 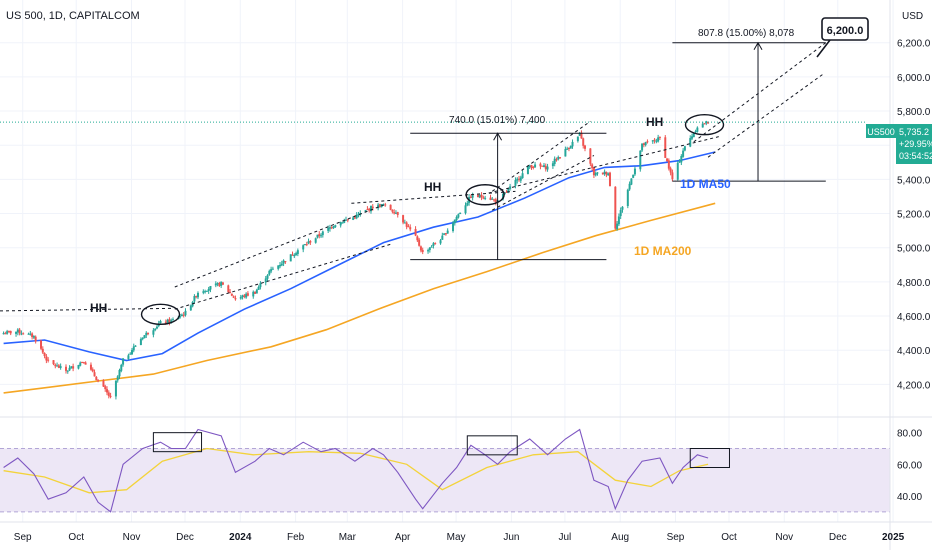 What do you see at coordinates (511, 537) in the screenshot?
I see `time-tick-label: Jun` at bounding box center [511, 537].